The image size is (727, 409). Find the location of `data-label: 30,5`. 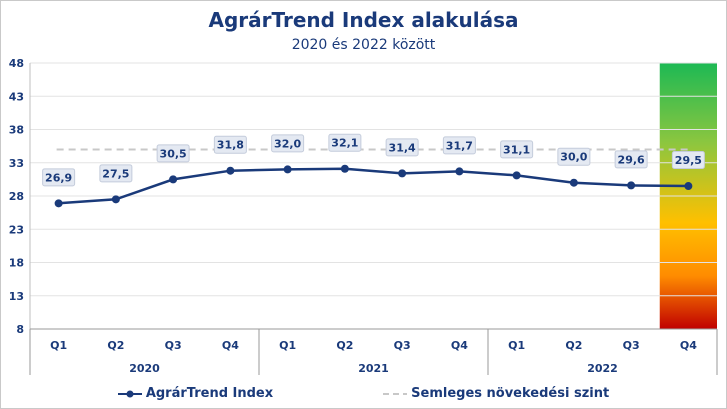

data-label: 30,5 is located at coordinates (173, 153).